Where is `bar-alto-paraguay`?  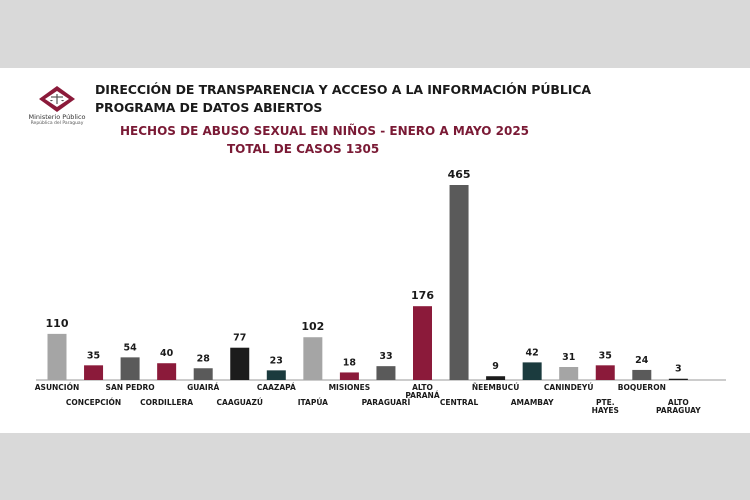 bar-alto-paraguay is located at coordinates (678, 379).